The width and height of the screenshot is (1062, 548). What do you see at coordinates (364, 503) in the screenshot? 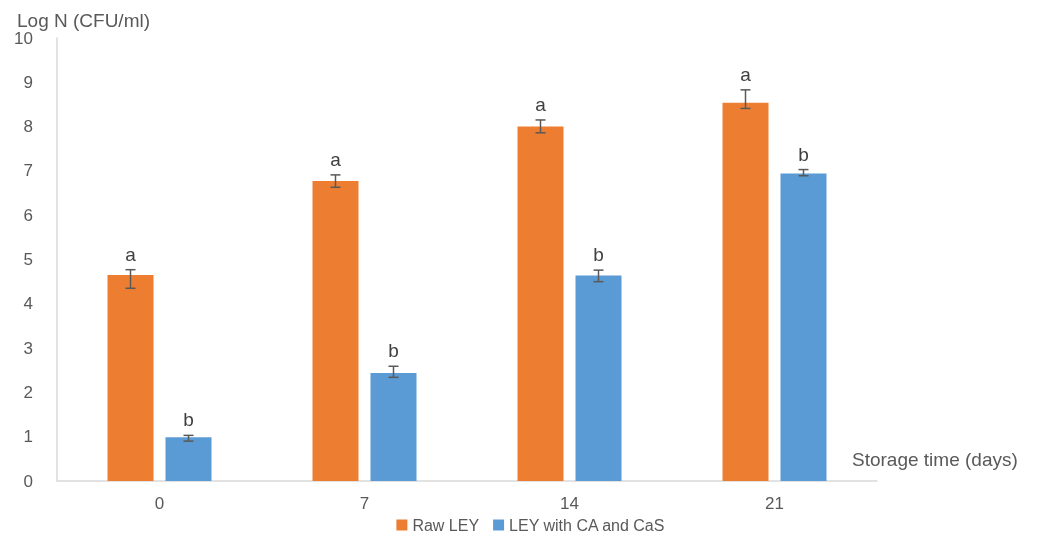
I see `x-tick-label: 7` at bounding box center [364, 503].